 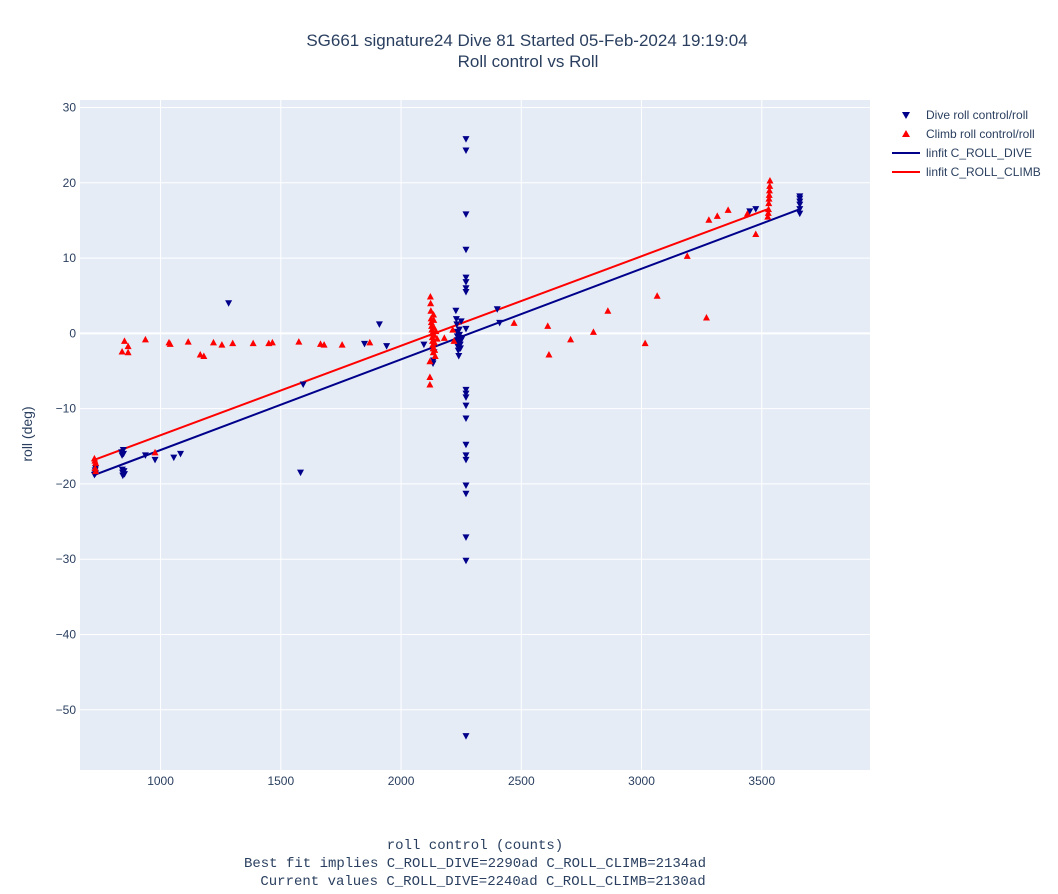 What do you see at coordinates (66, 484) in the screenshot?
I see `y-tick-label: −20` at bounding box center [66, 484].